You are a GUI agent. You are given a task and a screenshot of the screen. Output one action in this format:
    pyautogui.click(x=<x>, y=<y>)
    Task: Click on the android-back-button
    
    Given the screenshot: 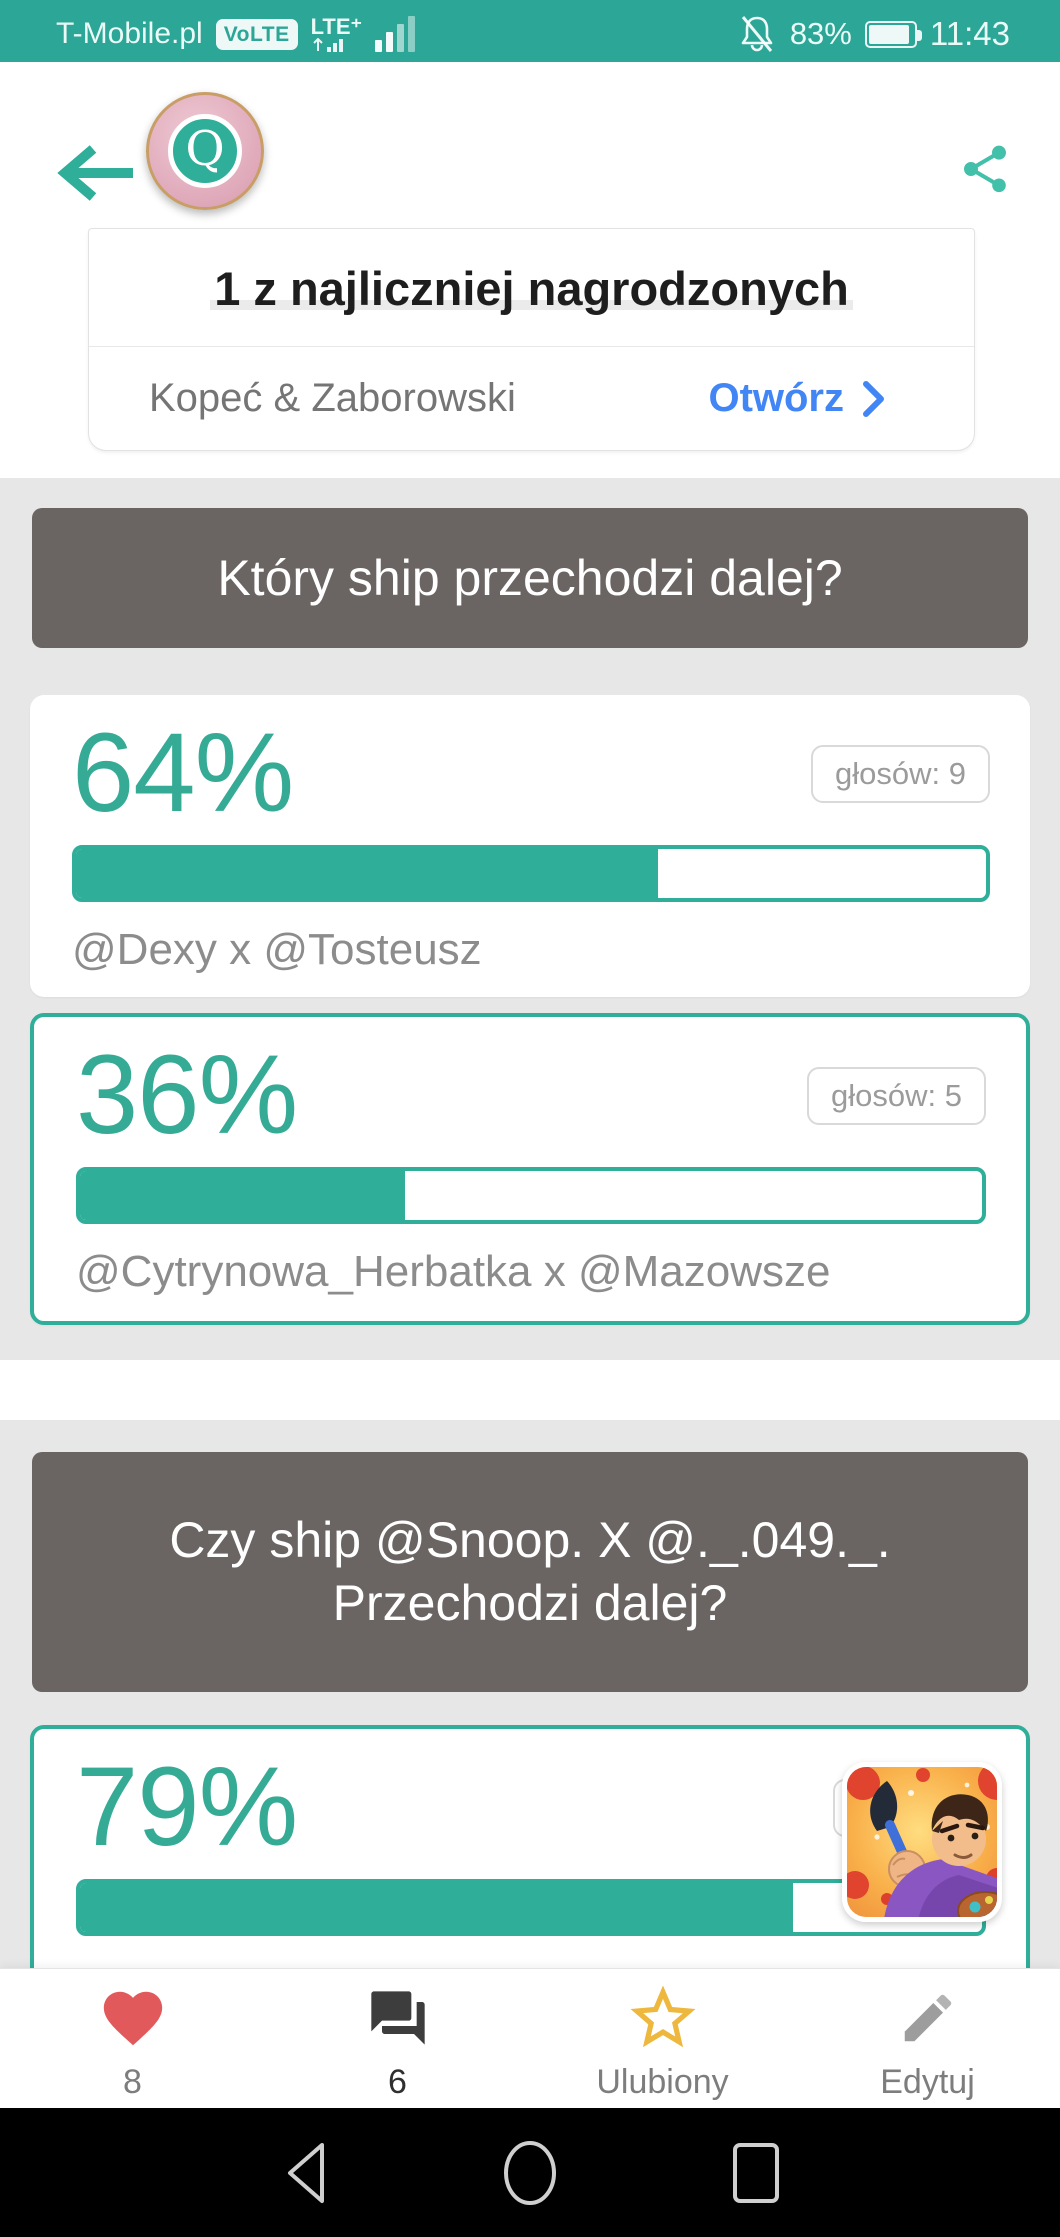 What is the action you would take?
    pyautogui.click(x=304, y=2173)
    